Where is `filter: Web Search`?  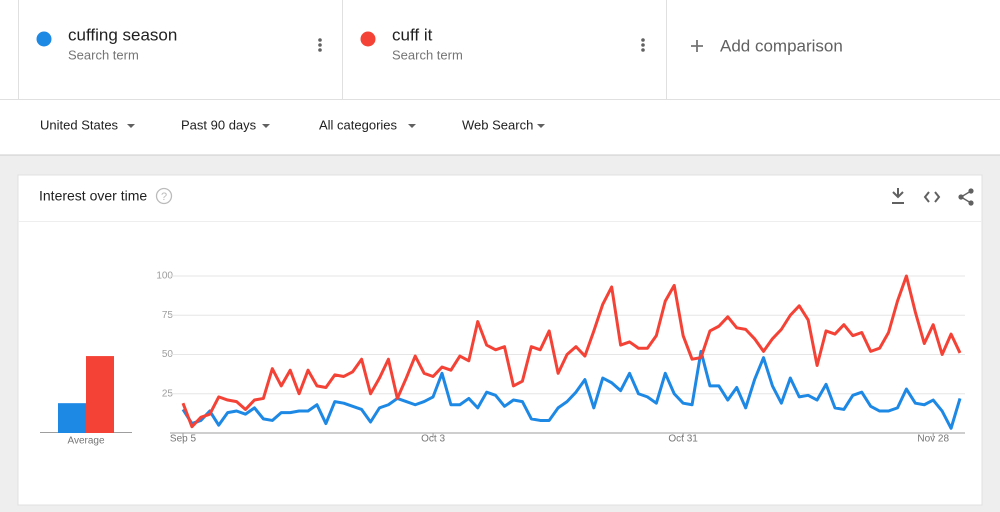
filter: Web Search is located at coordinates (497, 124).